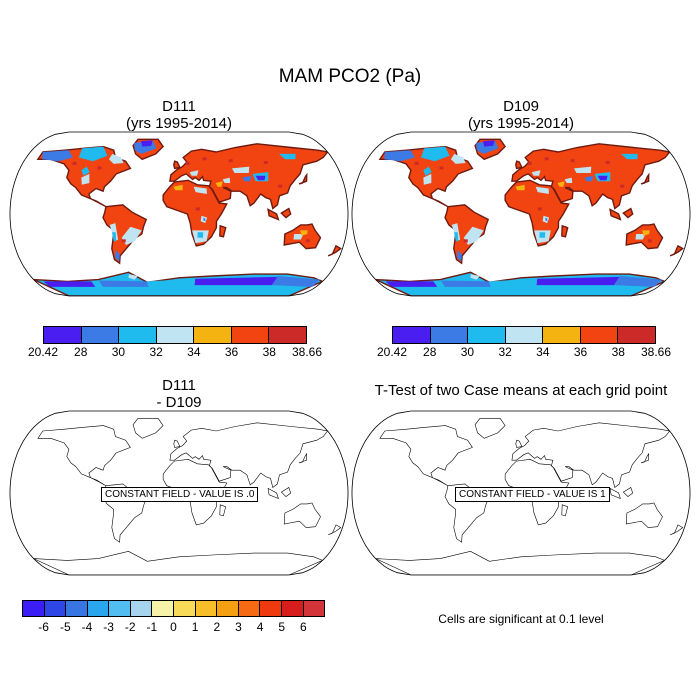 The height and width of the screenshot is (700, 700). What do you see at coordinates (656, 352) in the screenshot?
I see `colorbar-tick-label: 38.66` at bounding box center [656, 352].